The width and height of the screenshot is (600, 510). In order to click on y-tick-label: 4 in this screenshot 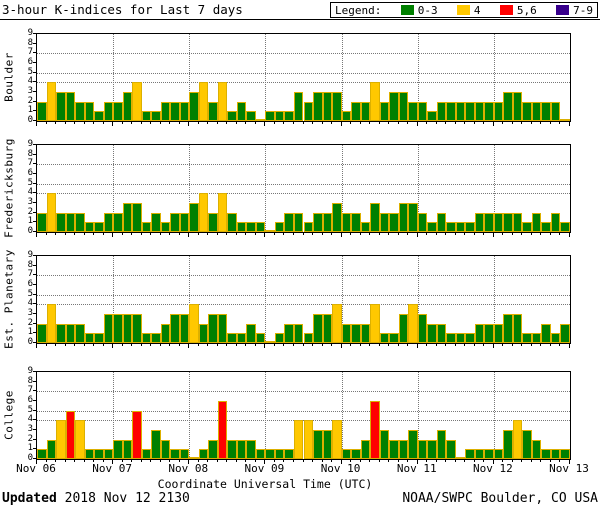, I will do `click(30, 303)`.